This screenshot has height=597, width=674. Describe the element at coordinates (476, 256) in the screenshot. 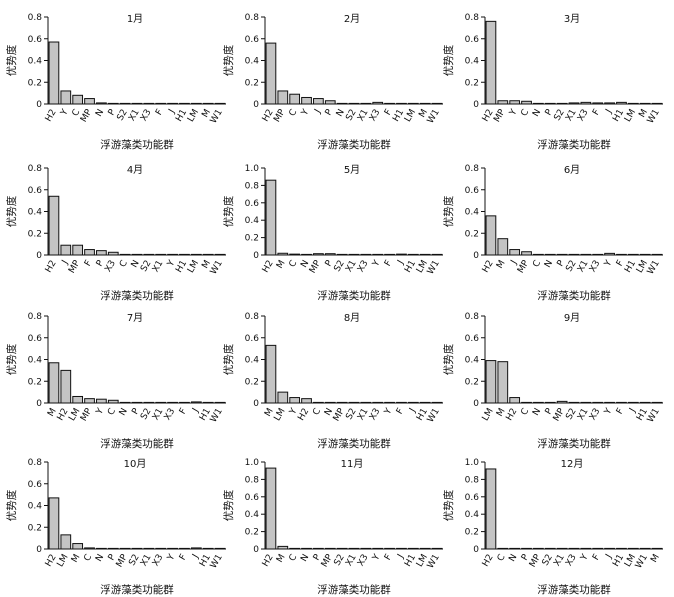

I see `y-tick-label: 0` at that location.